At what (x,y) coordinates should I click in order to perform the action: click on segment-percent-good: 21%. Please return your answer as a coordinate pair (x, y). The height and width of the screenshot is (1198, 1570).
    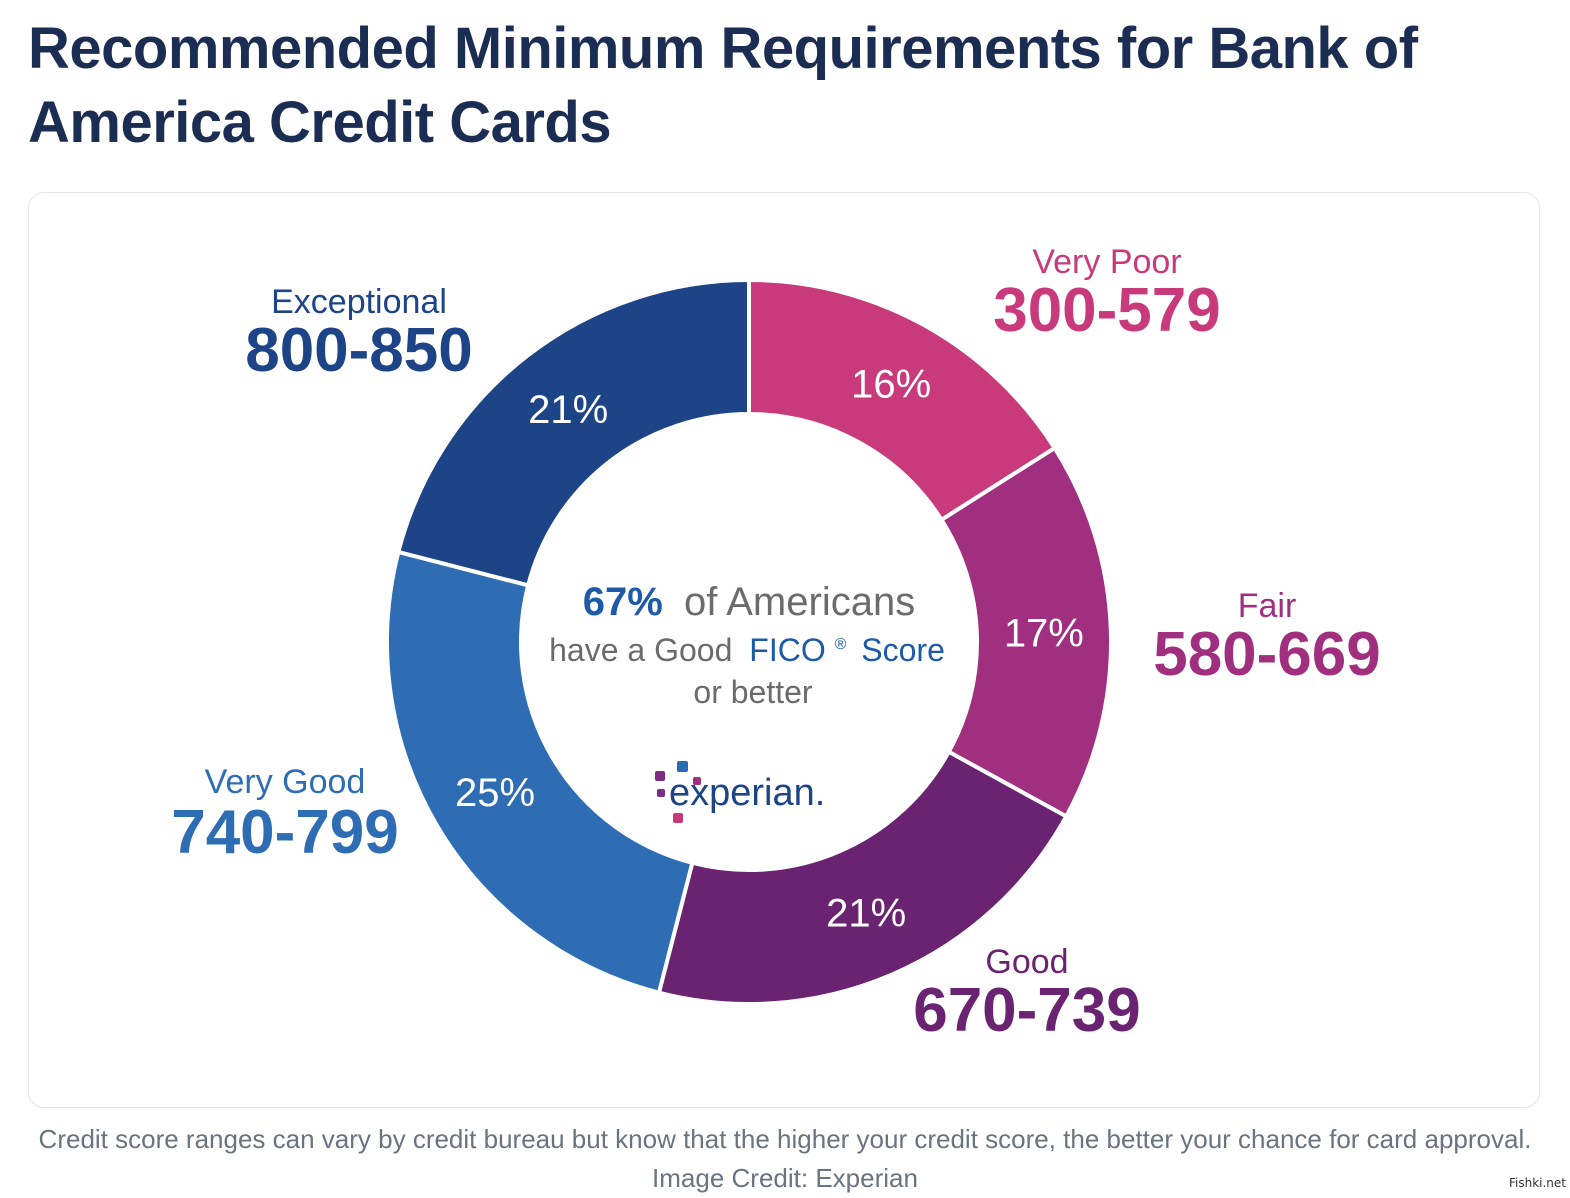
    Looking at the image, I should click on (866, 914).